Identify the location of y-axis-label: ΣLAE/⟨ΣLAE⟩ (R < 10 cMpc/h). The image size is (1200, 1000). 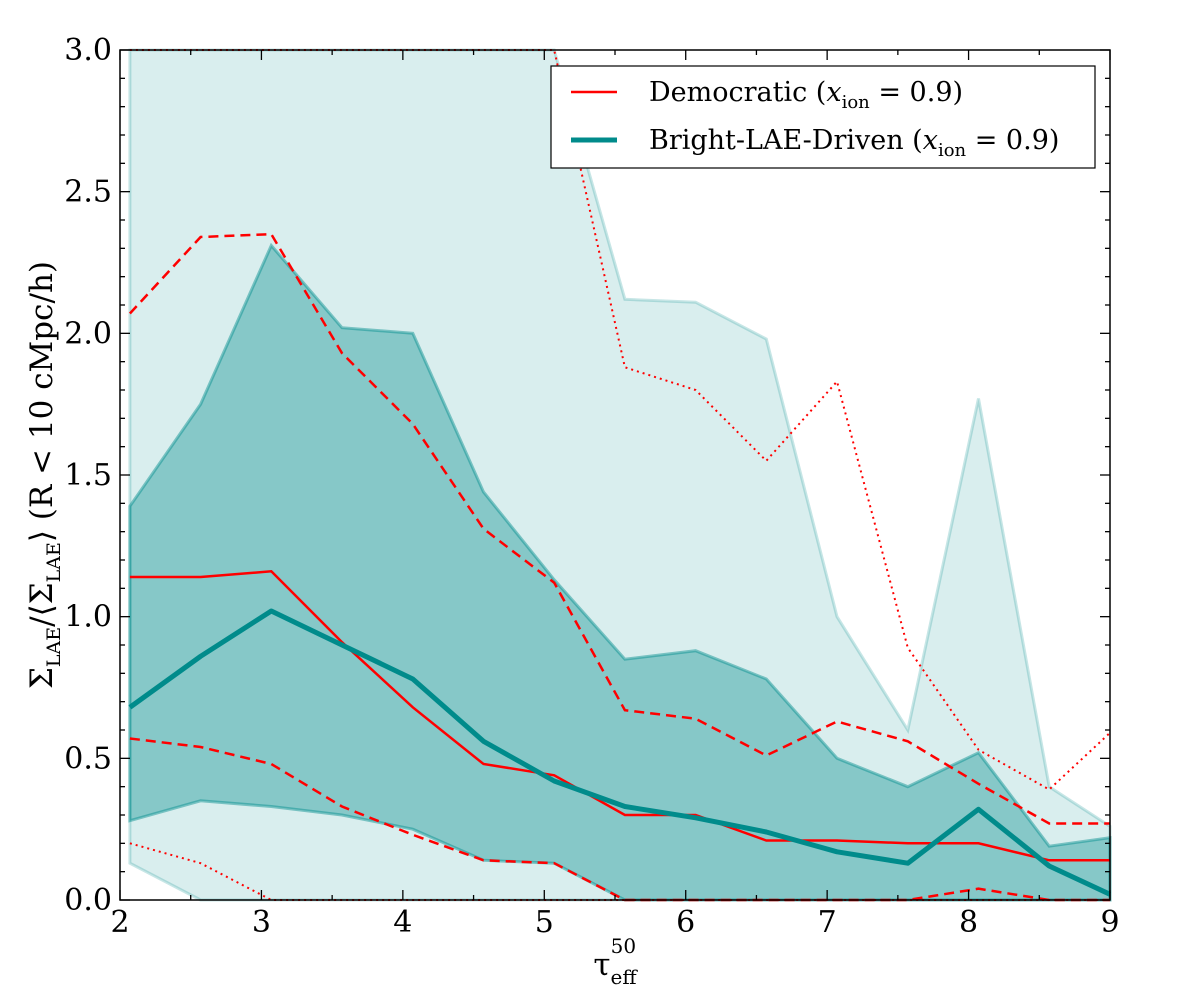
(44, 475).